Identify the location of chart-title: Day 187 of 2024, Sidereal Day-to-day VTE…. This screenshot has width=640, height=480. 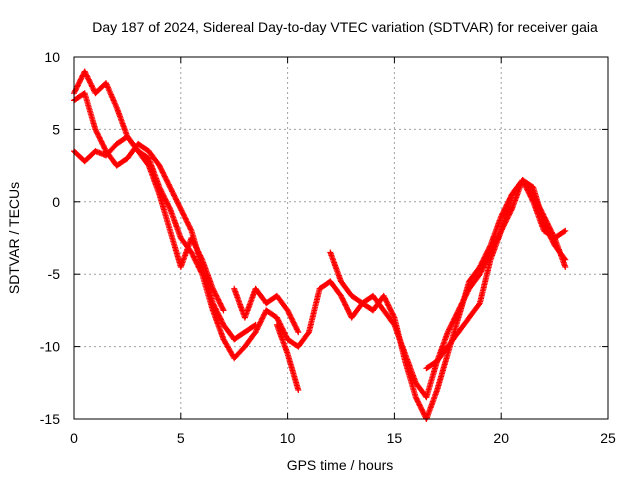
(345, 27).